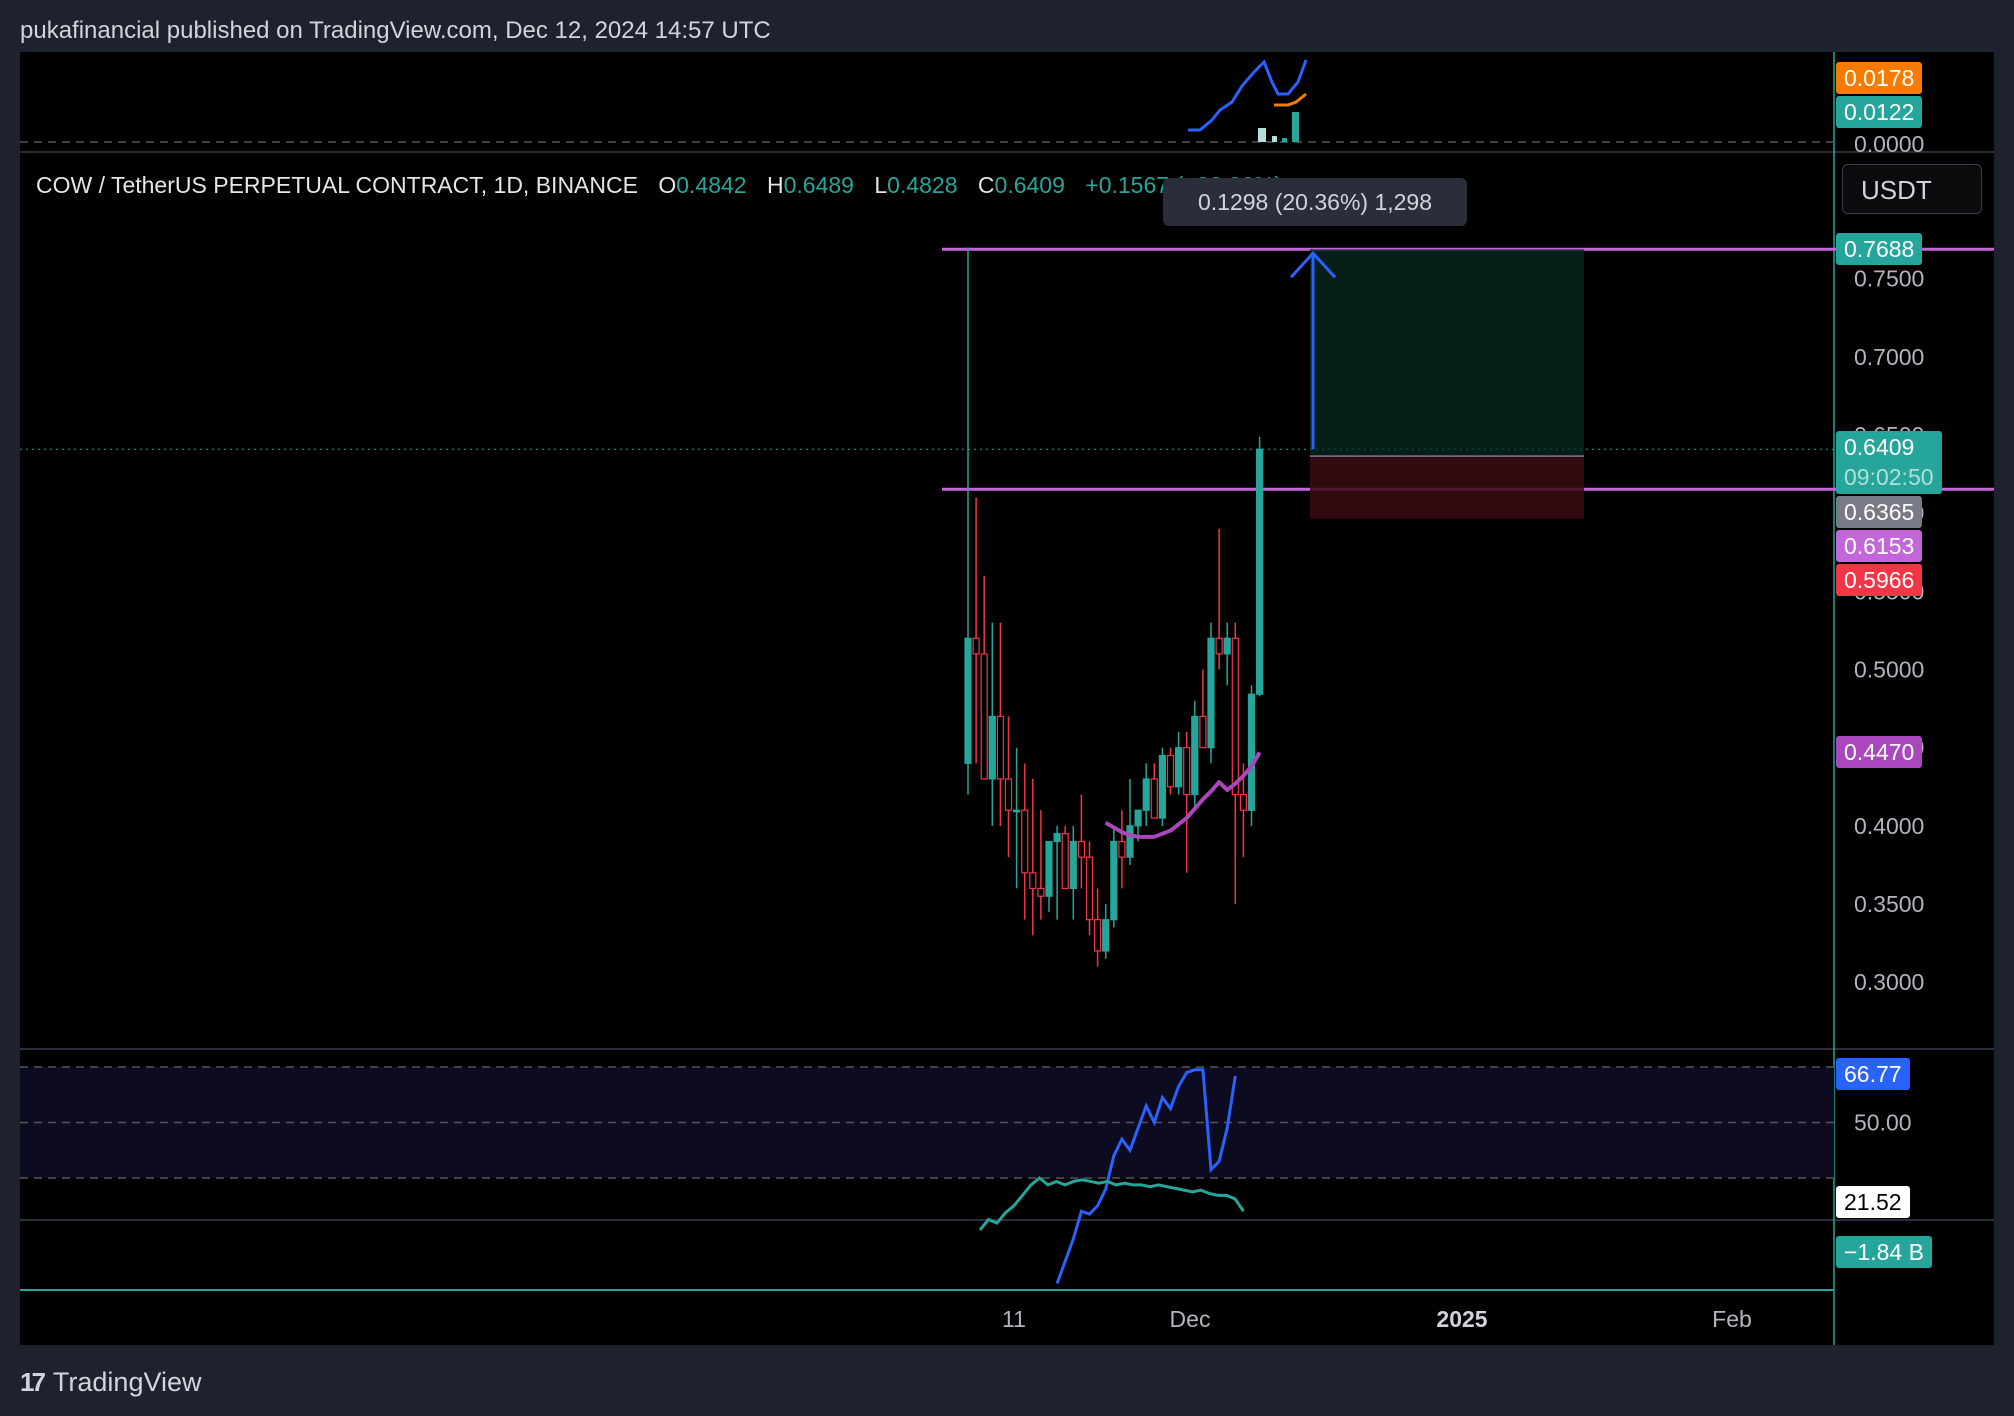  I want to click on moving-average-line, so click(1183, 795).